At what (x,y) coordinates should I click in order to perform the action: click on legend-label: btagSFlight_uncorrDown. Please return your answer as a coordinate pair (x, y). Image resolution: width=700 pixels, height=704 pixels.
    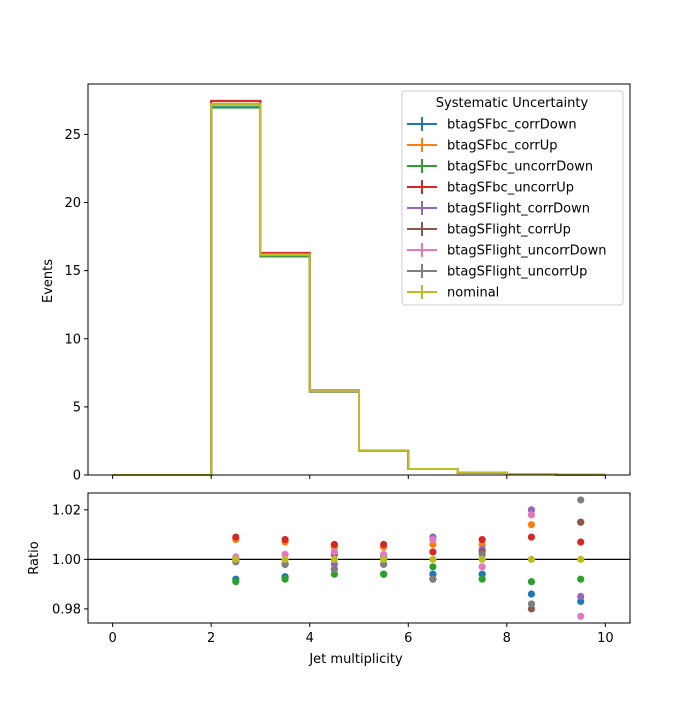
    Looking at the image, I should click on (527, 251).